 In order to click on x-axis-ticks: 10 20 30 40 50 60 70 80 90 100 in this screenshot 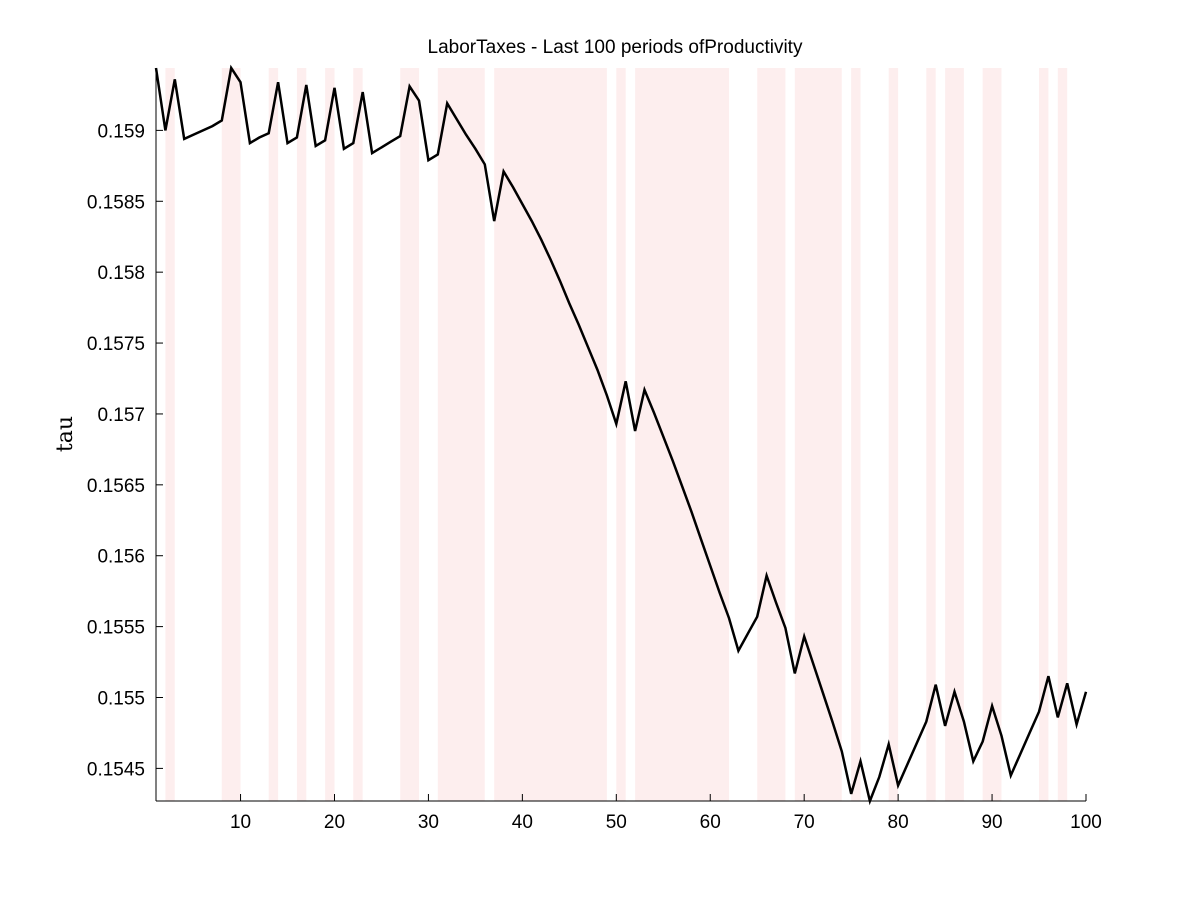, I will do `click(666, 813)`.